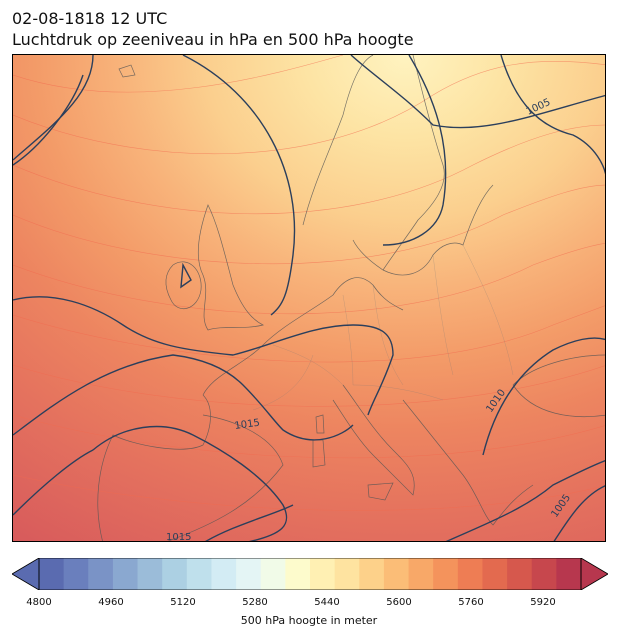  Describe the element at coordinates (255, 602) in the screenshot. I see `colorbar-tick-label: 5280` at that location.